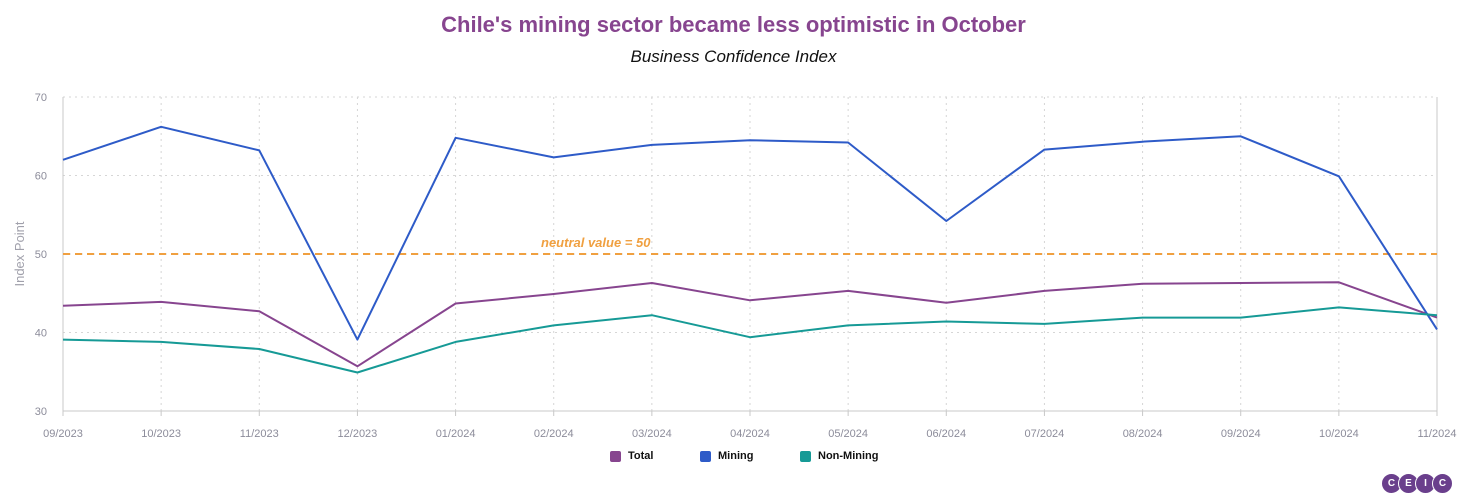 The height and width of the screenshot is (502, 1467). What do you see at coordinates (848, 456) in the screenshot?
I see `legend-label-non-mining: Non-Mining` at bounding box center [848, 456].